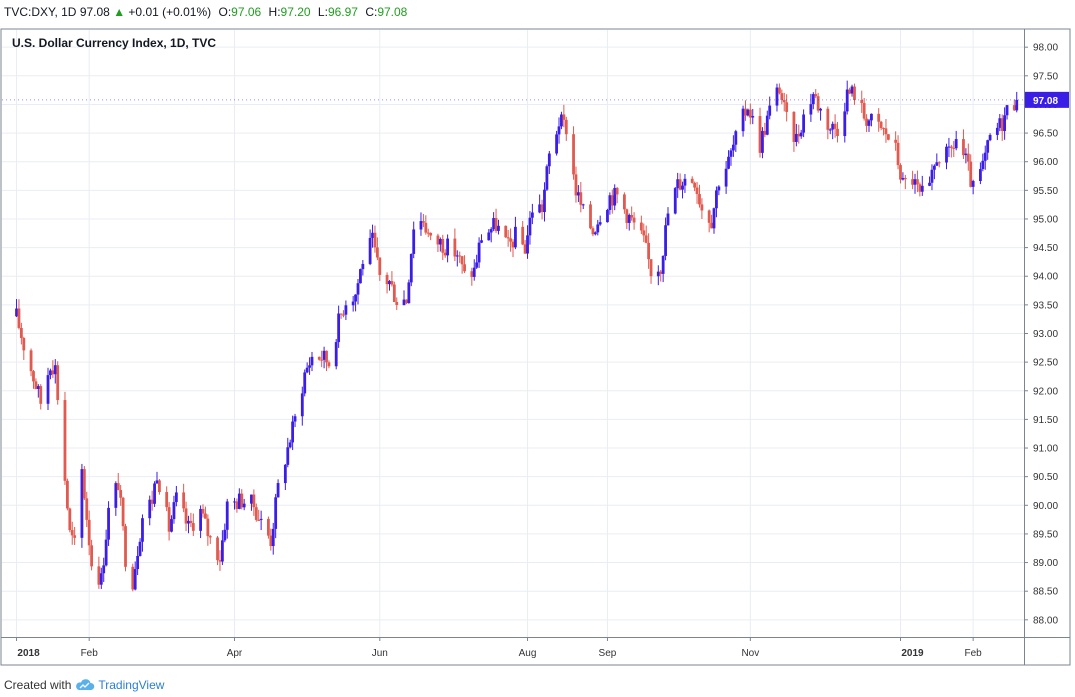  Describe the element at coordinates (392, 12) in the screenshot. I see `close-value: 97.08` at that location.